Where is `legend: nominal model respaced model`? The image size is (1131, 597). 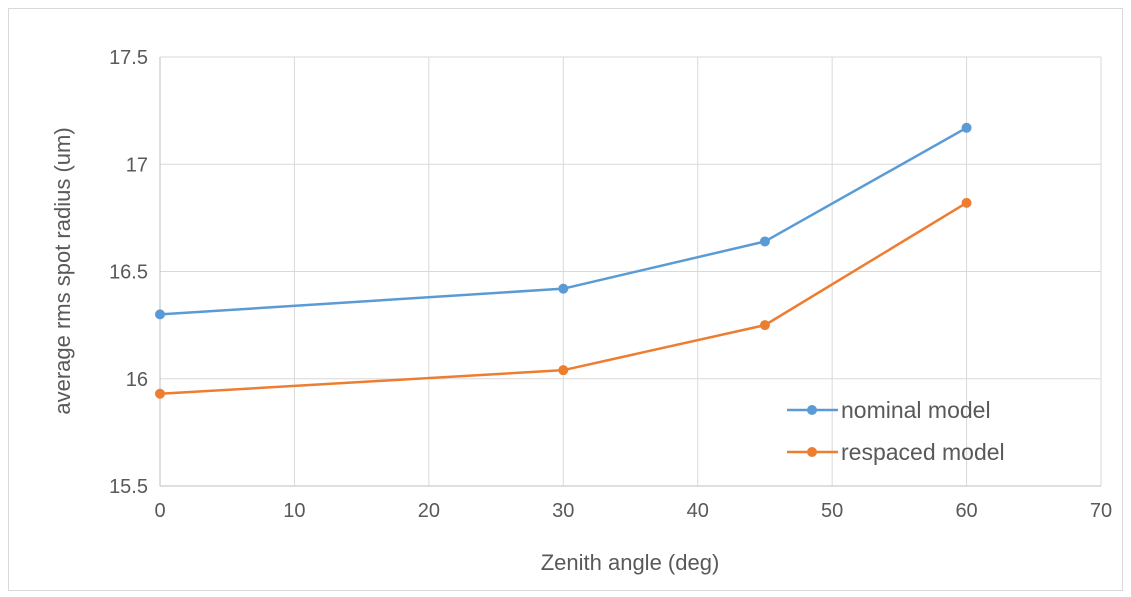
legend: nominal model respaced model is located at coordinates (896, 431).